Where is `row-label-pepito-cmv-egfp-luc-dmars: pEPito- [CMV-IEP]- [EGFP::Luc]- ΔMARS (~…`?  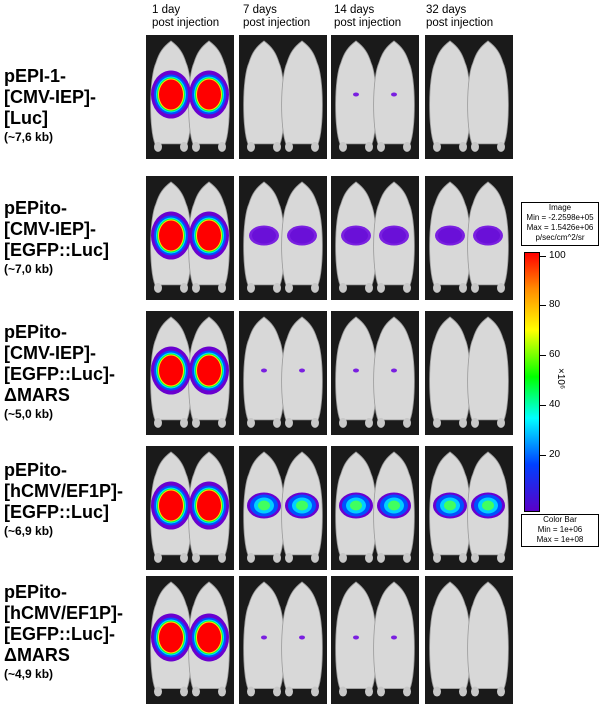 row-label-pepito-cmv-egfp-luc-dmars: pEPito- [CMV-IEP]- [EGFP::Luc]- ΔMARS (~… is located at coordinates (74, 372).